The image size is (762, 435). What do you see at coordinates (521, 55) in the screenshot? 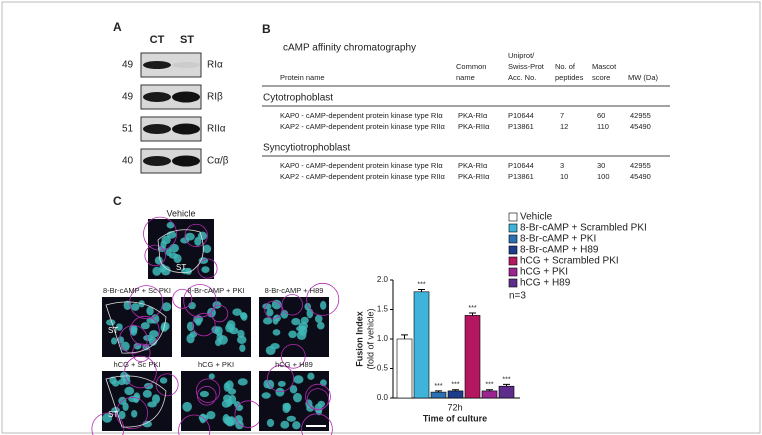
I see `column-header: Uniprot/` at bounding box center [521, 55].